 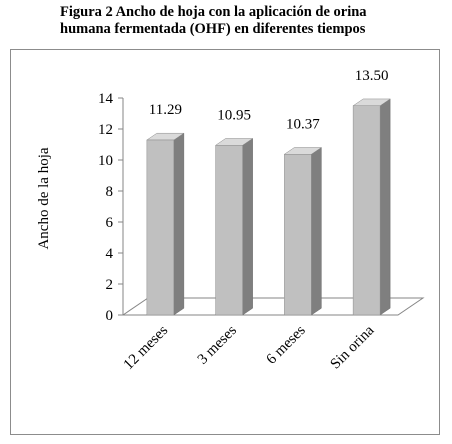 What do you see at coordinates (44, 198) in the screenshot?
I see `y-axis-title: Ancho de la hoja` at bounding box center [44, 198].